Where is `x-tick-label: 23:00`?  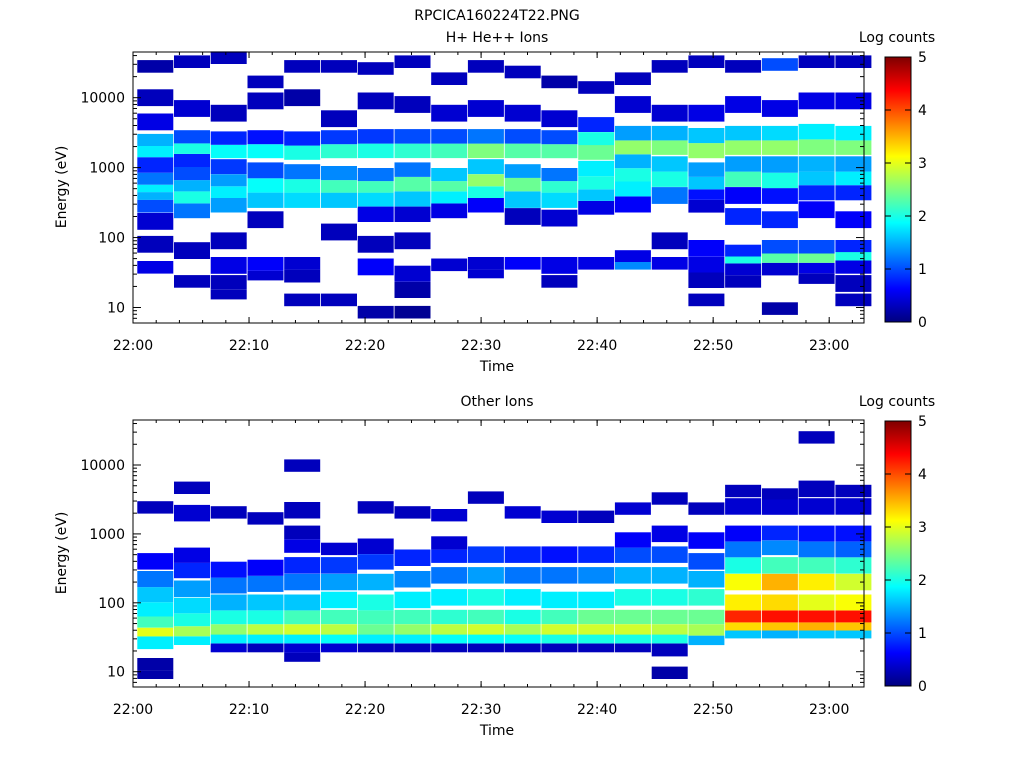
x-tick-label: 23:00 is located at coordinates (829, 710).